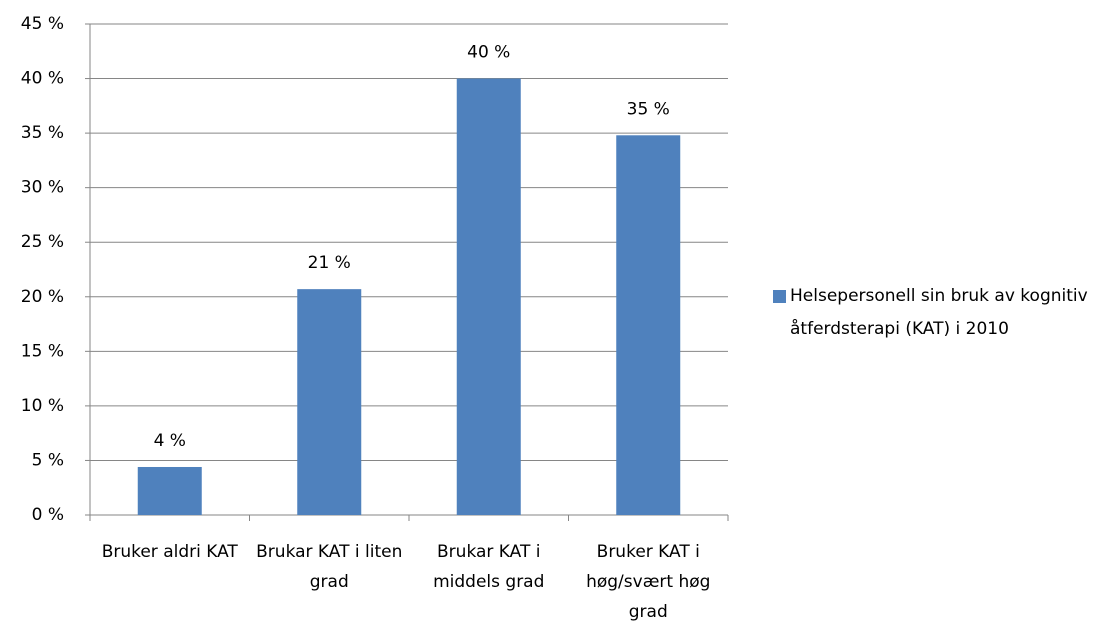 This screenshot has height=632, width=1104. I want to click on y-tick-label: 10 %, so click(42, 406).